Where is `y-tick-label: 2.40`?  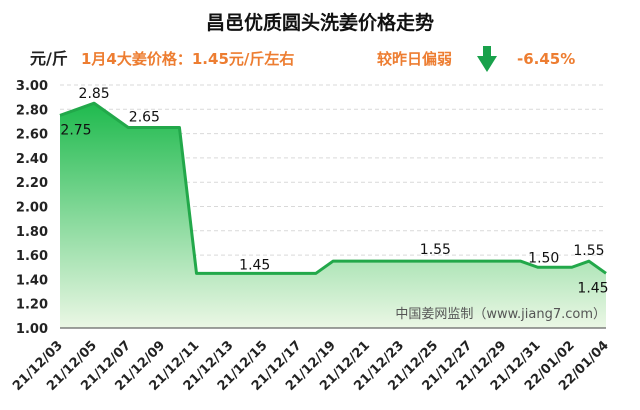 y-tick-label: 2.40 is located at coordinates (32, 159).